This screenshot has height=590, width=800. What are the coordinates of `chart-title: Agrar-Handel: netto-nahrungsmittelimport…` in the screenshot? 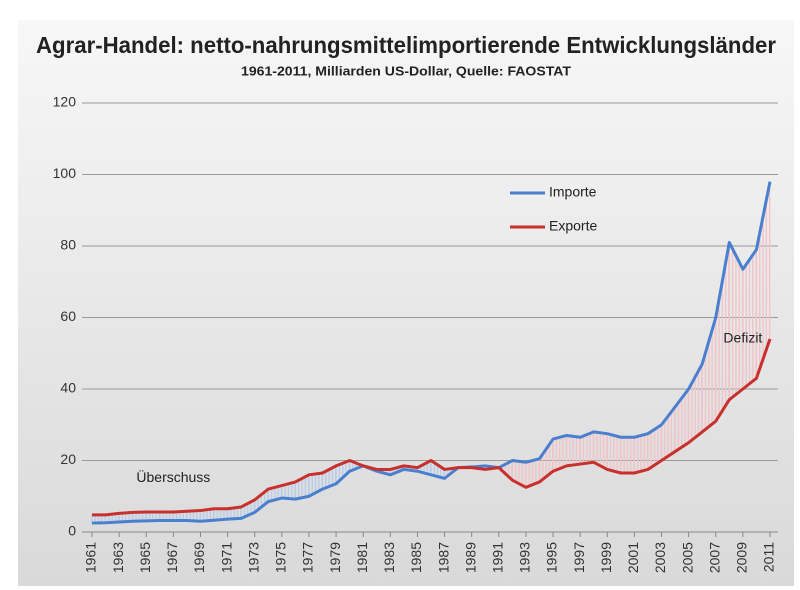 It's located at (406, 45).